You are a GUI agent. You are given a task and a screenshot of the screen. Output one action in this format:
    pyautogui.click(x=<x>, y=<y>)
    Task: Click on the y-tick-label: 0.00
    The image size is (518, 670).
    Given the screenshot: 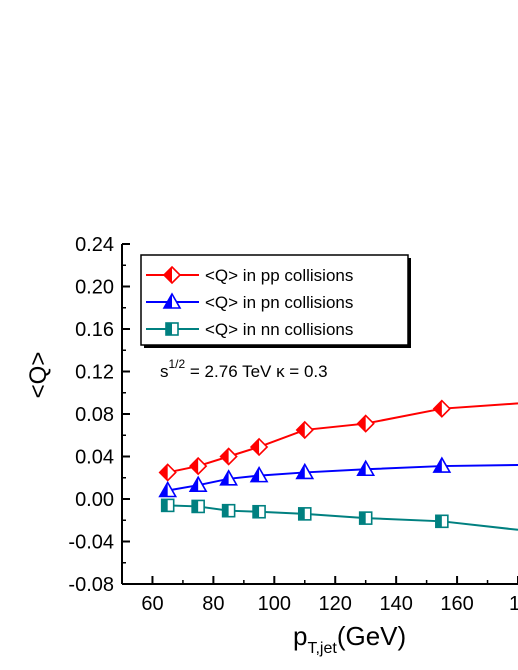 What is the action you would take?
    pyautogui.click(x=94, y=500)
    